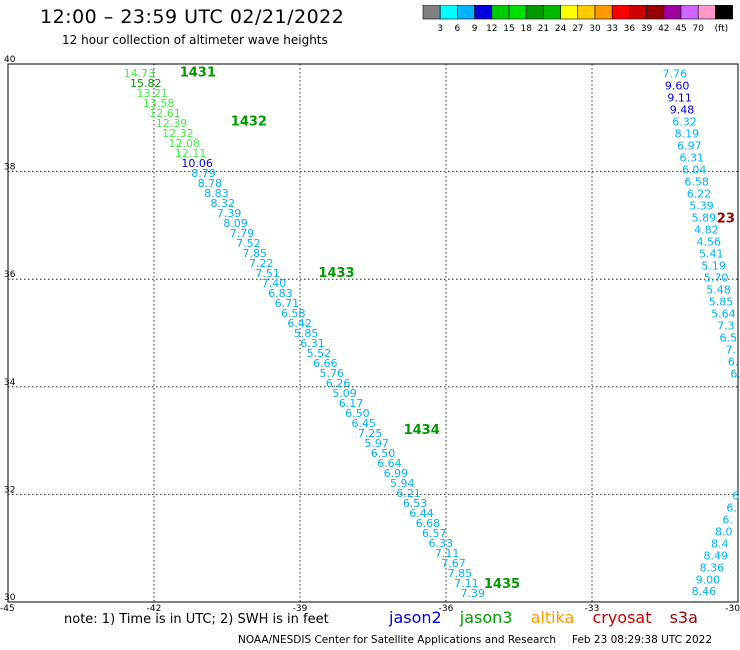 The width and height of the screenshot is (740, 650). I want to click on track-a-value-label: 7.51, so click(267, 273).